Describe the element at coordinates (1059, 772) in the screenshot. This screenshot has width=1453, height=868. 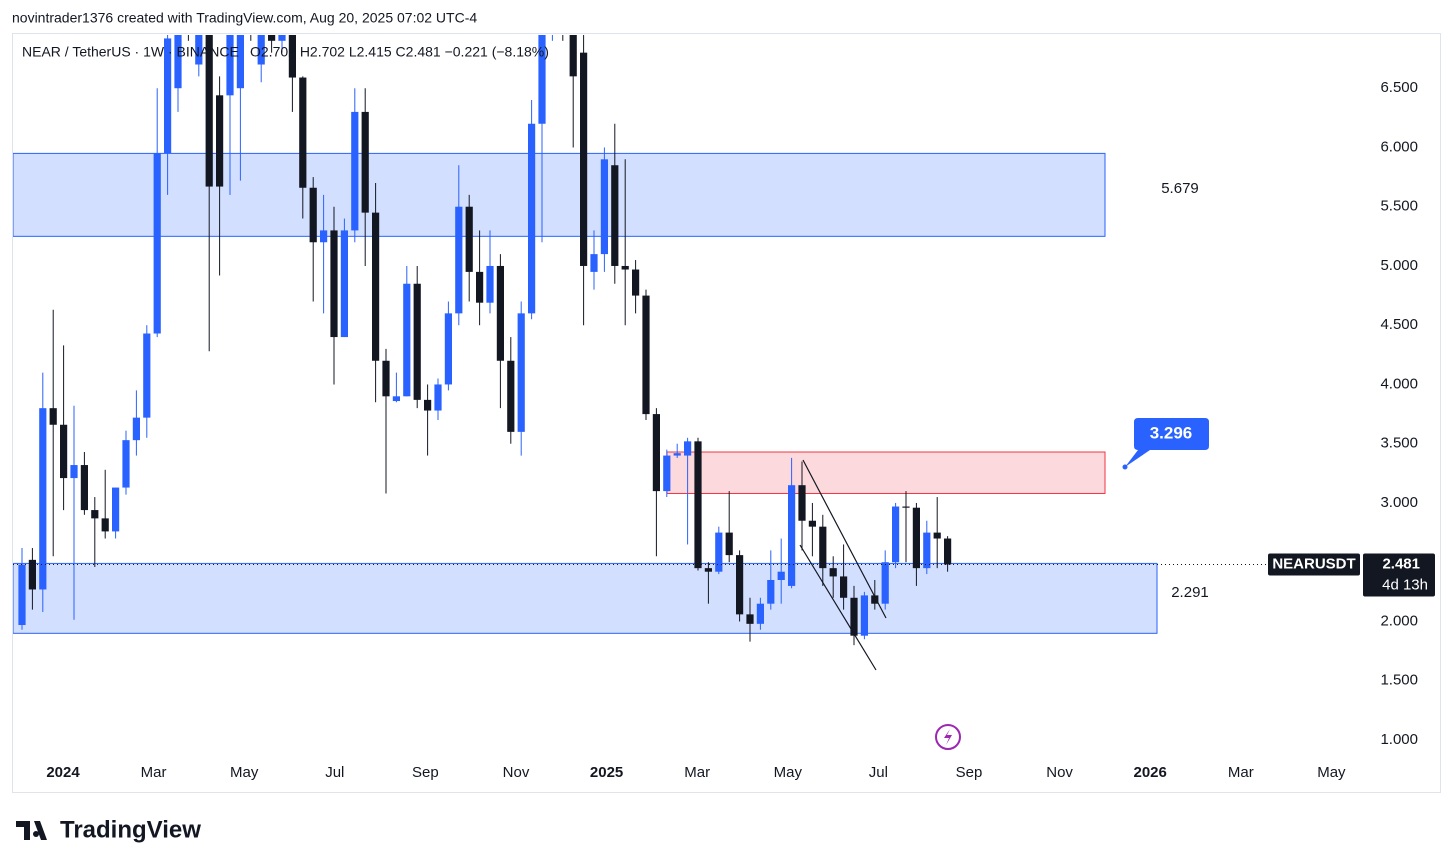
I see `x-tick-label: Nov` at that location.